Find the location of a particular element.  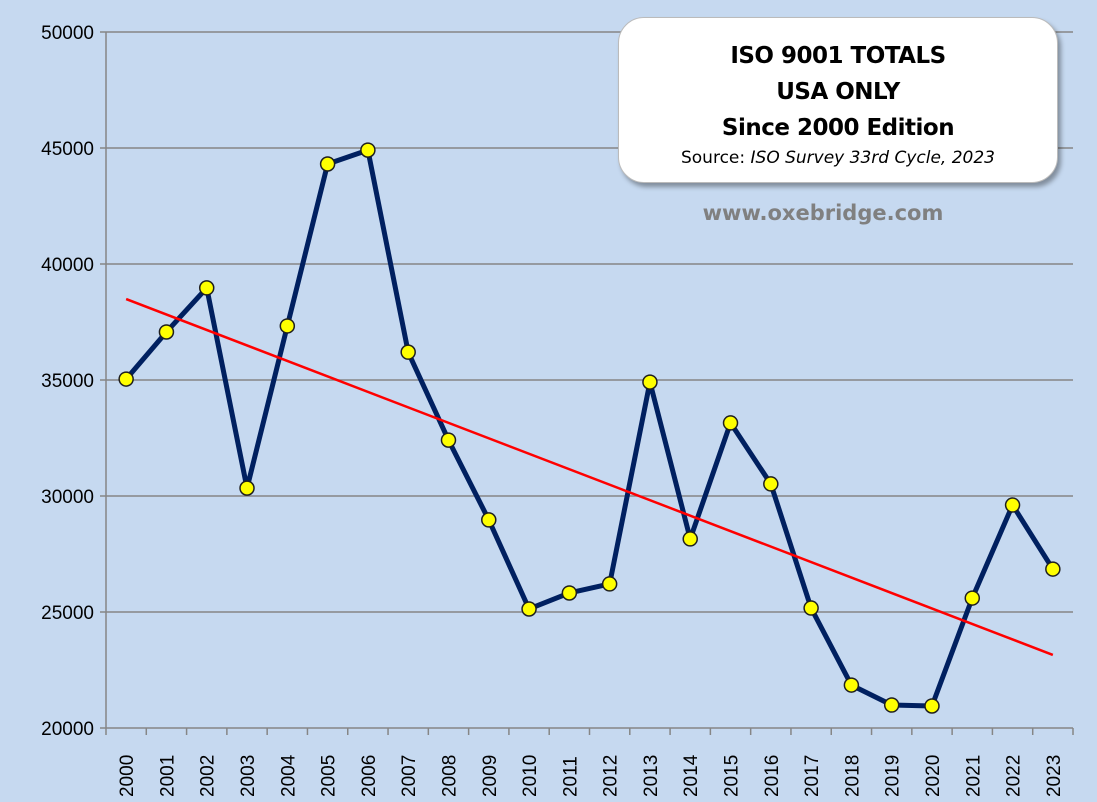

x-tick-label: 2021 is located at coordinates (973, 776).